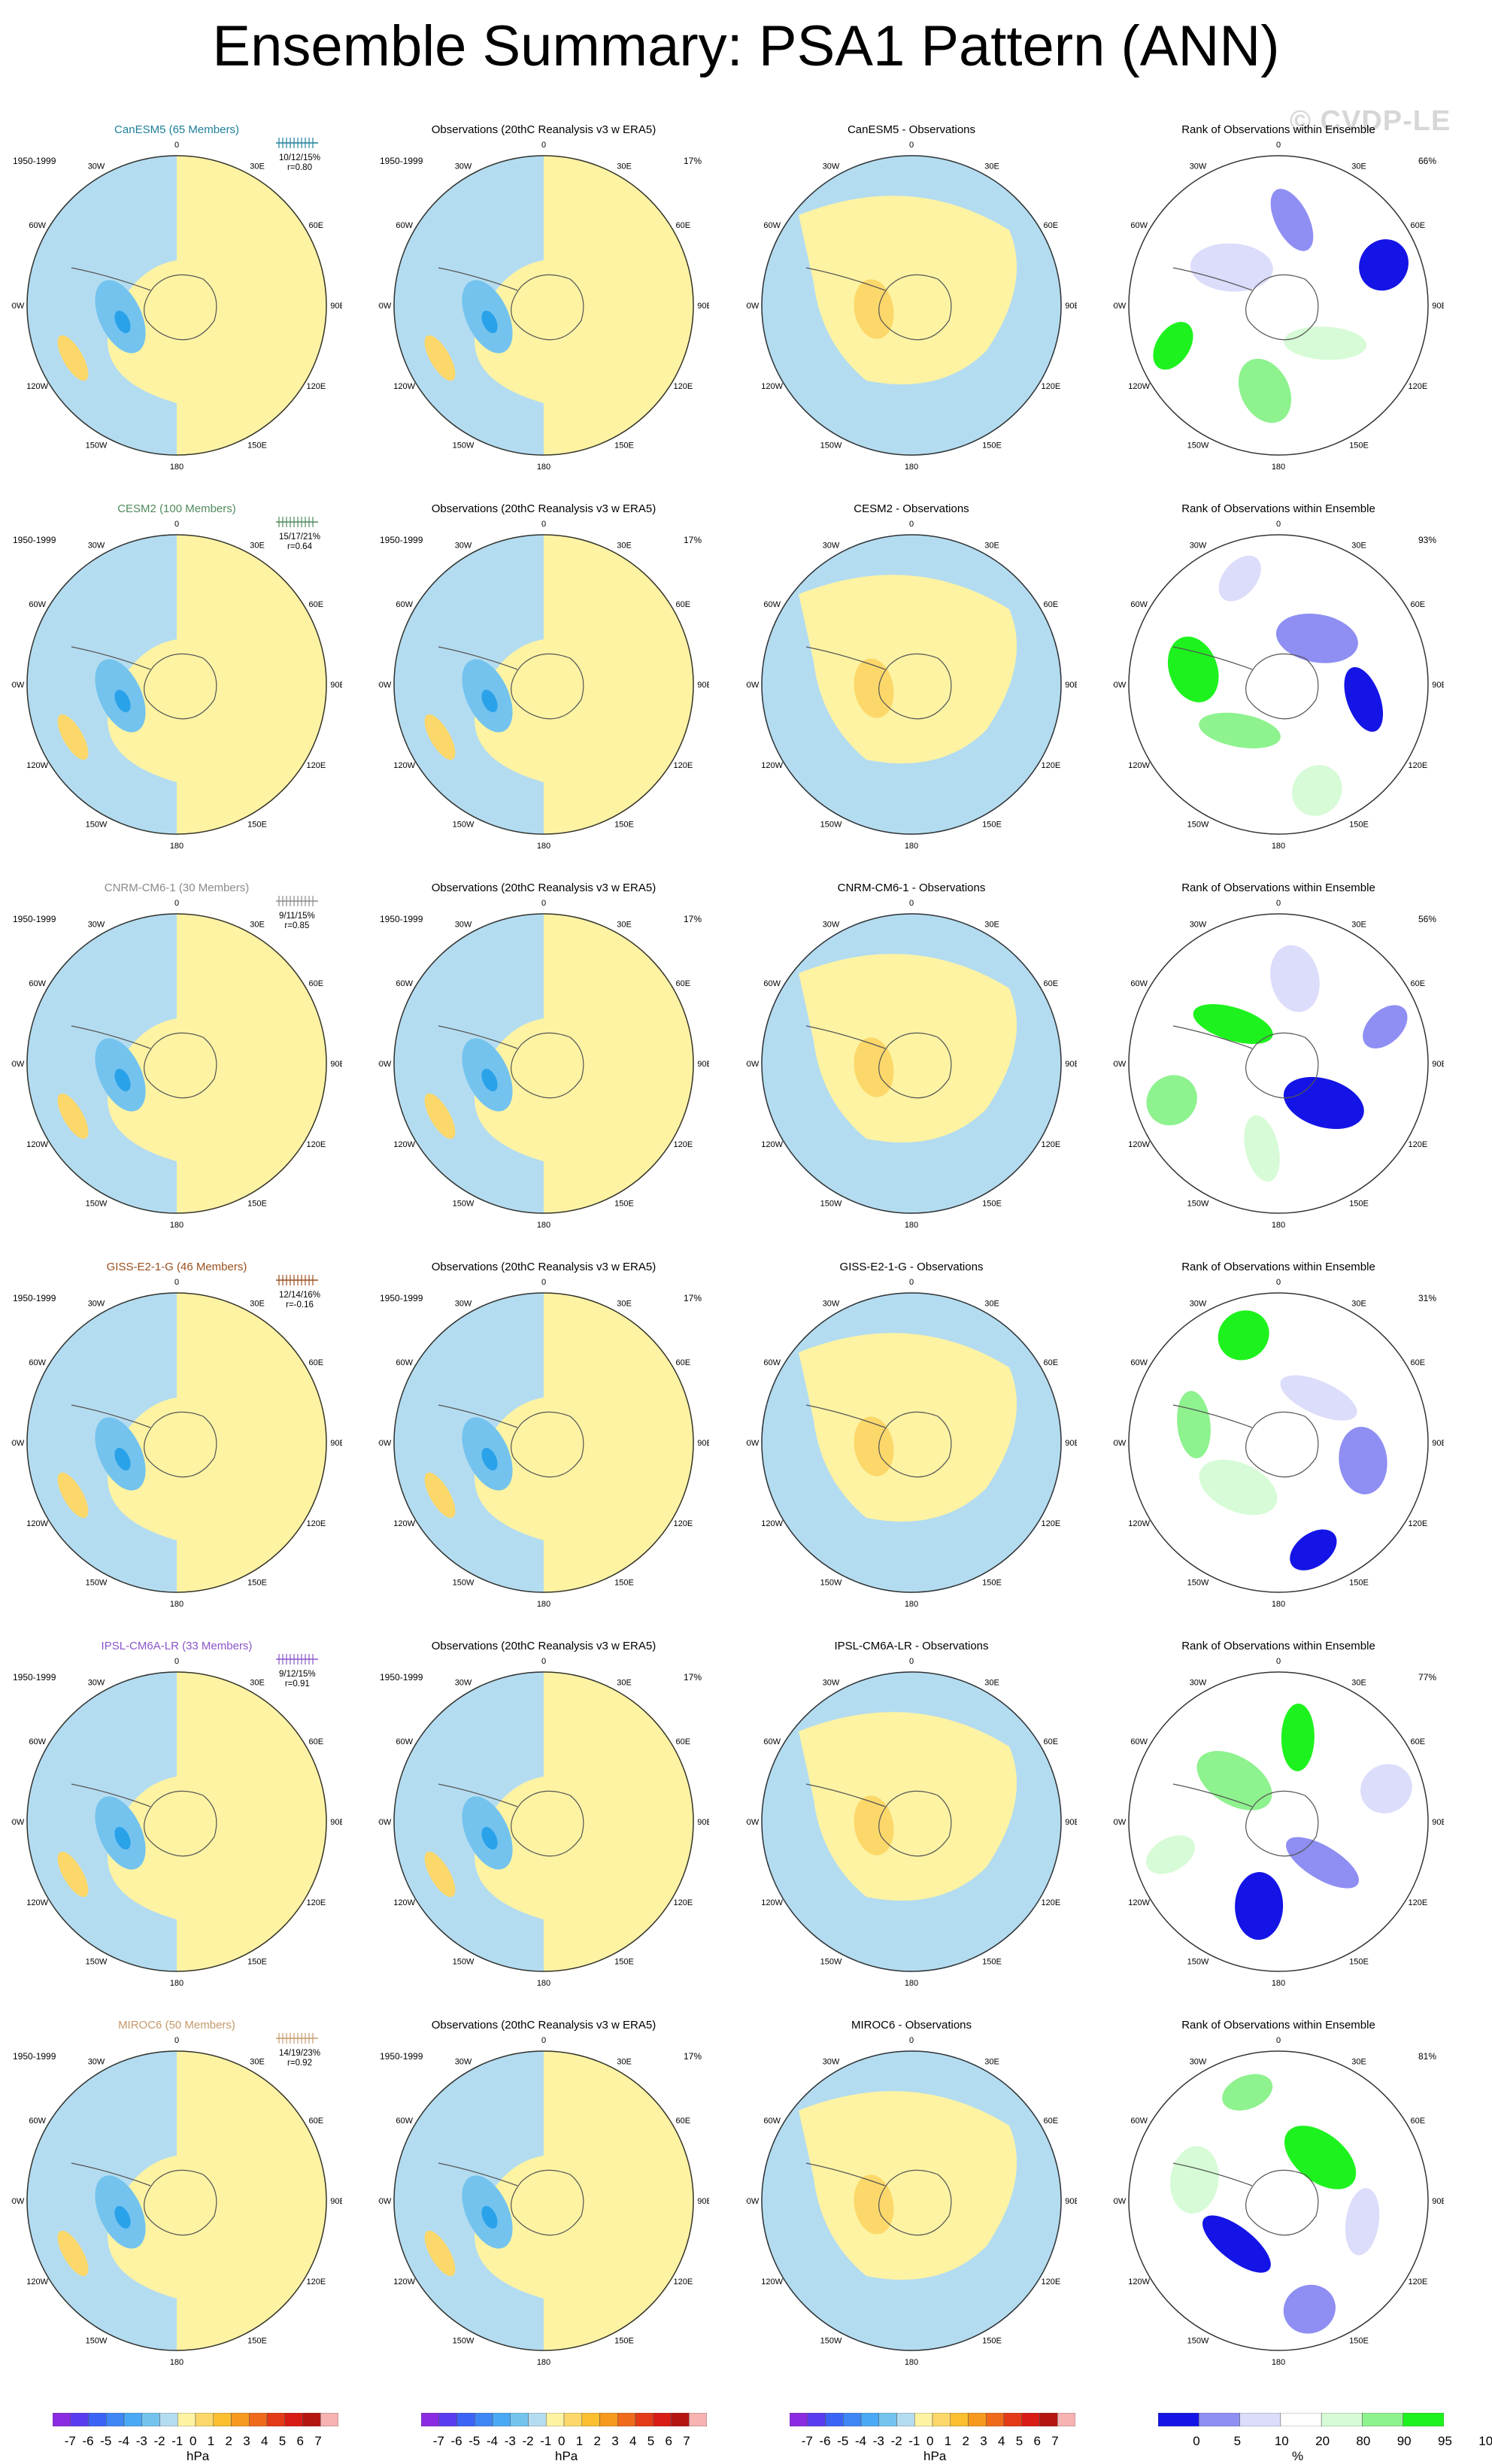 Image resolution: width=1492 pixels, height=2464 pixels. What do you see at coordinates (300, 1304) in the screenshot?
I see `stats-line: r=-0.16` at bounding box center [300, 1304].